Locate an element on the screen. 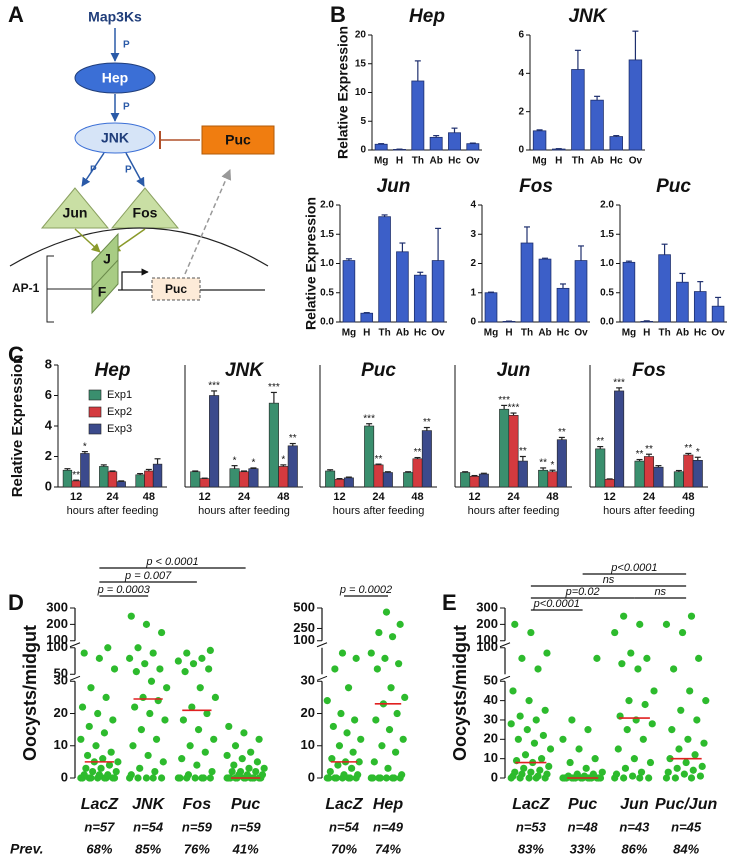  y-tick-label: 30 is located at coordinates (491, 718).